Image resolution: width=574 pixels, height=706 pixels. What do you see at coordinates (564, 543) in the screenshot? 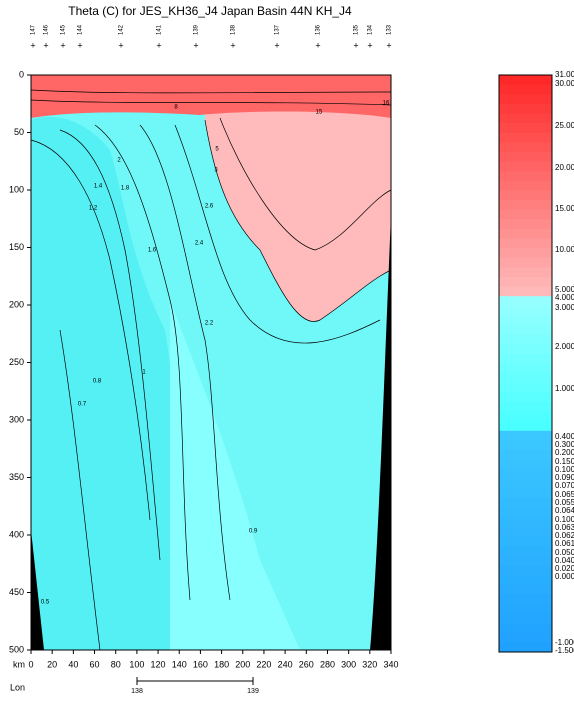
I see `colorbar-label: 0.061` at bounding box center [564, 543].